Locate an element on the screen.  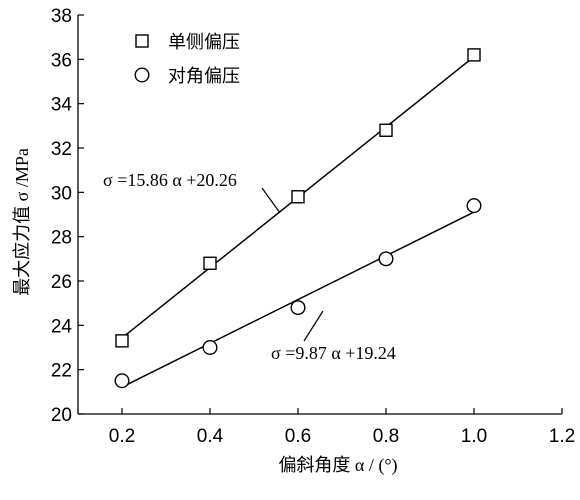
y-tick-label: 32 is located at coordinates (61, 149).